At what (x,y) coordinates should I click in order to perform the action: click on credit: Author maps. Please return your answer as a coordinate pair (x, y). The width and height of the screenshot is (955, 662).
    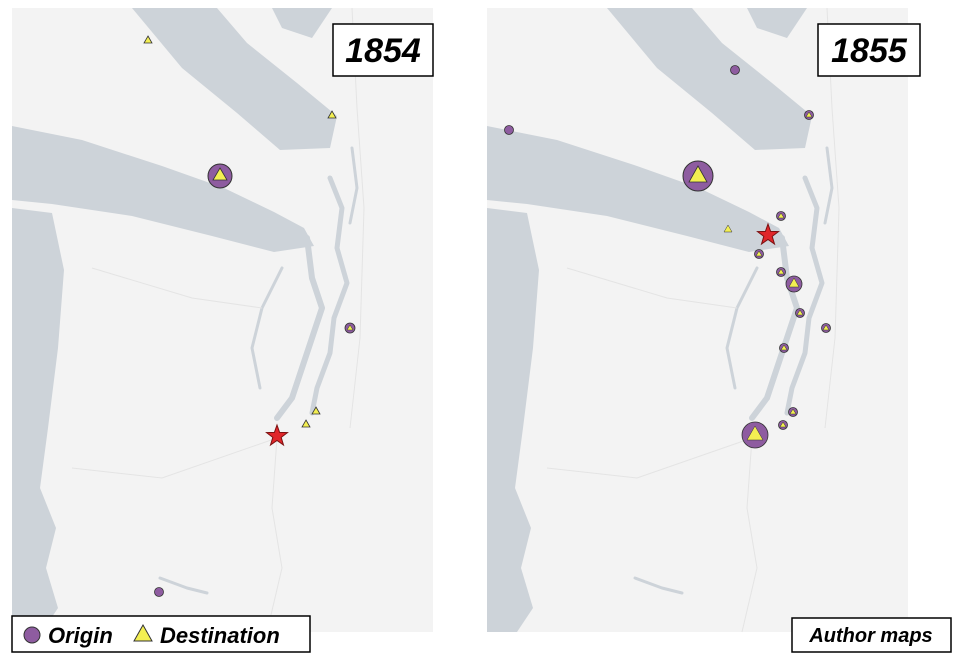
    Looking at the image, I should click on (871, 635).